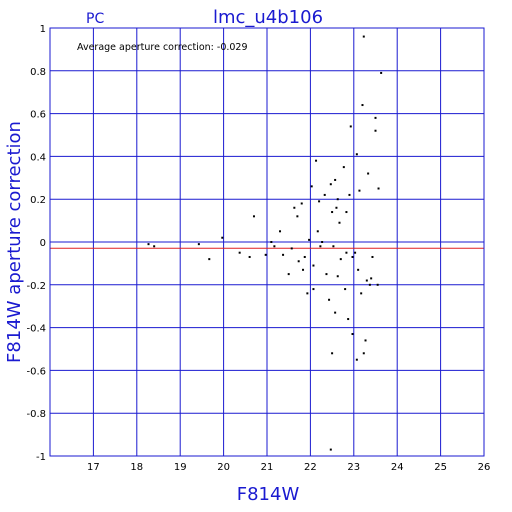 The height and width of the screenshot is (512, 512). What do you see at coordinates (36, 371) in the screenshot?
I see `y-tick-label: -0.6` at bounding box center [36, 371].